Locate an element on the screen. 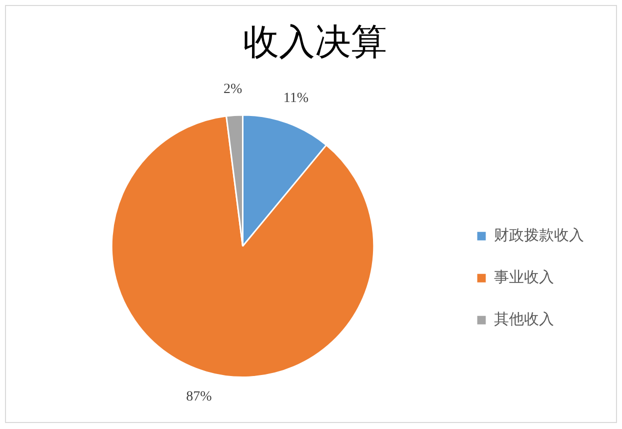  legend-label: 事业收入 is located at coordinates (524, 277).